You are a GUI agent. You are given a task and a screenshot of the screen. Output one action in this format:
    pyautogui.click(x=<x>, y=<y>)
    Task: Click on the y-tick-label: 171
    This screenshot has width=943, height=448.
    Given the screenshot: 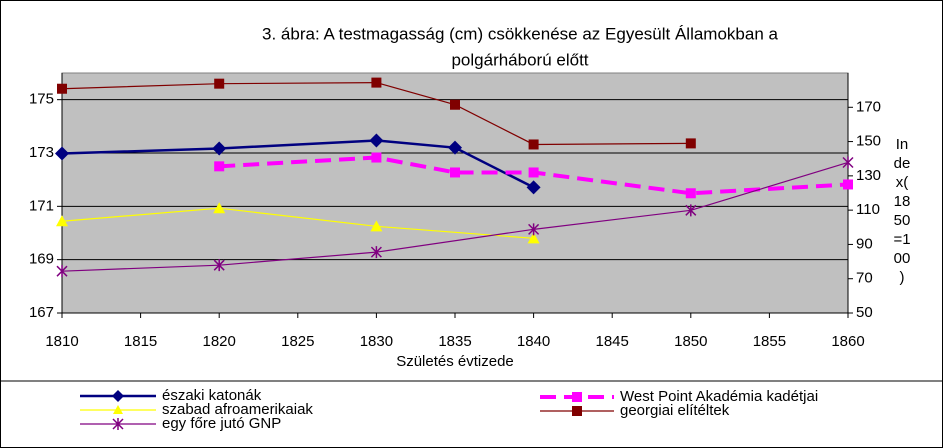 What is the action you would take?
    pyautogui.click(x=41, y=205)
    